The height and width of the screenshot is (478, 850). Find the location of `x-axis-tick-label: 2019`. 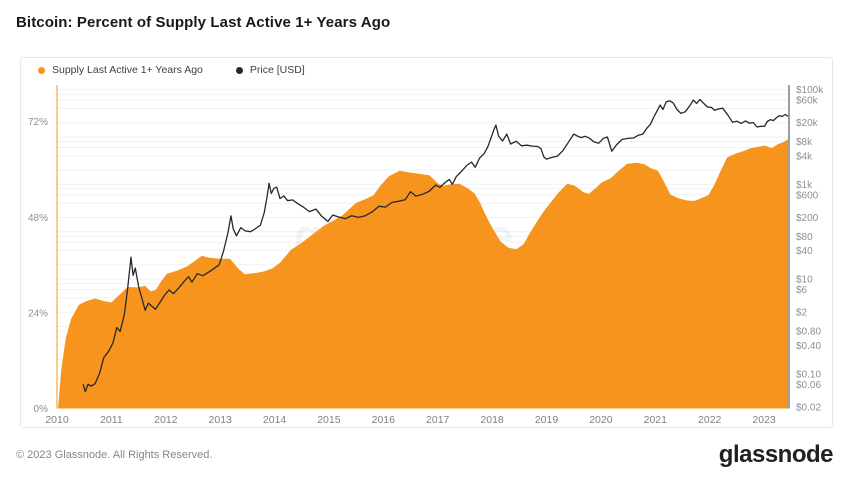

x-axis-tick-label: 2019 is located at coordinates (547, 420).